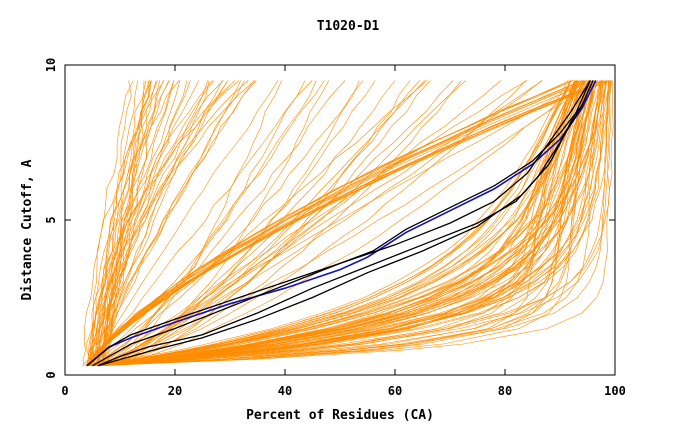 Image resolution: width=680 pixels, height=440 pixels. I want to click on y-tick-label: 5, so click(51, 219).